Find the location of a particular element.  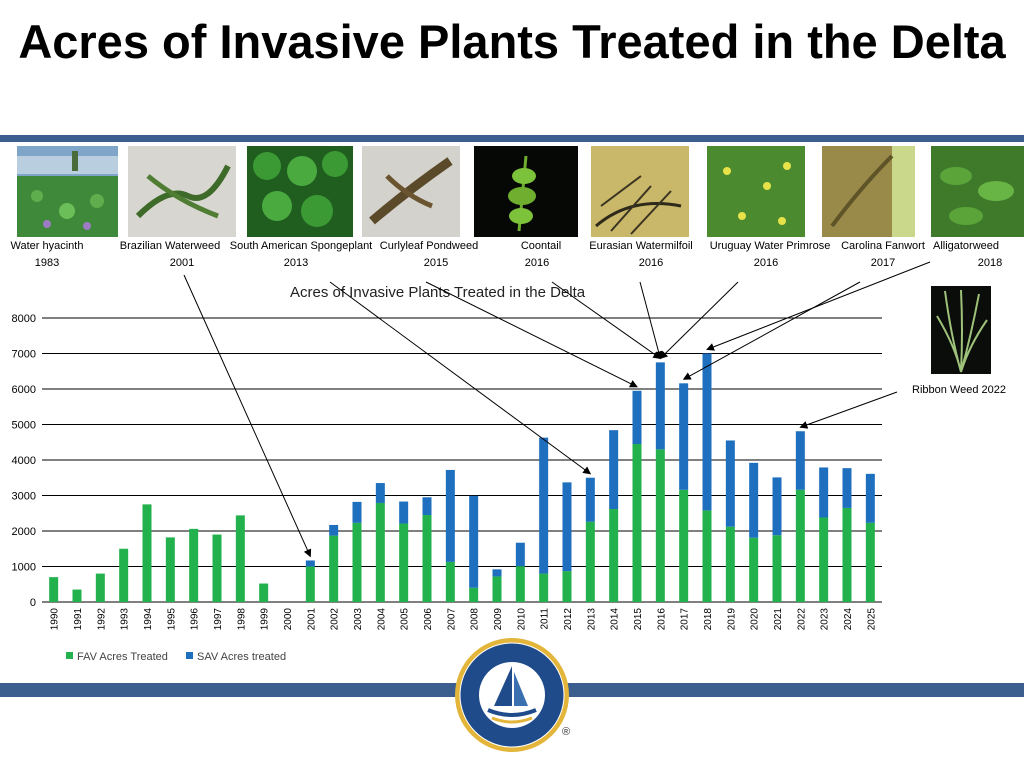

x-tick-label: 2014 is located at coordinates (615, 619).